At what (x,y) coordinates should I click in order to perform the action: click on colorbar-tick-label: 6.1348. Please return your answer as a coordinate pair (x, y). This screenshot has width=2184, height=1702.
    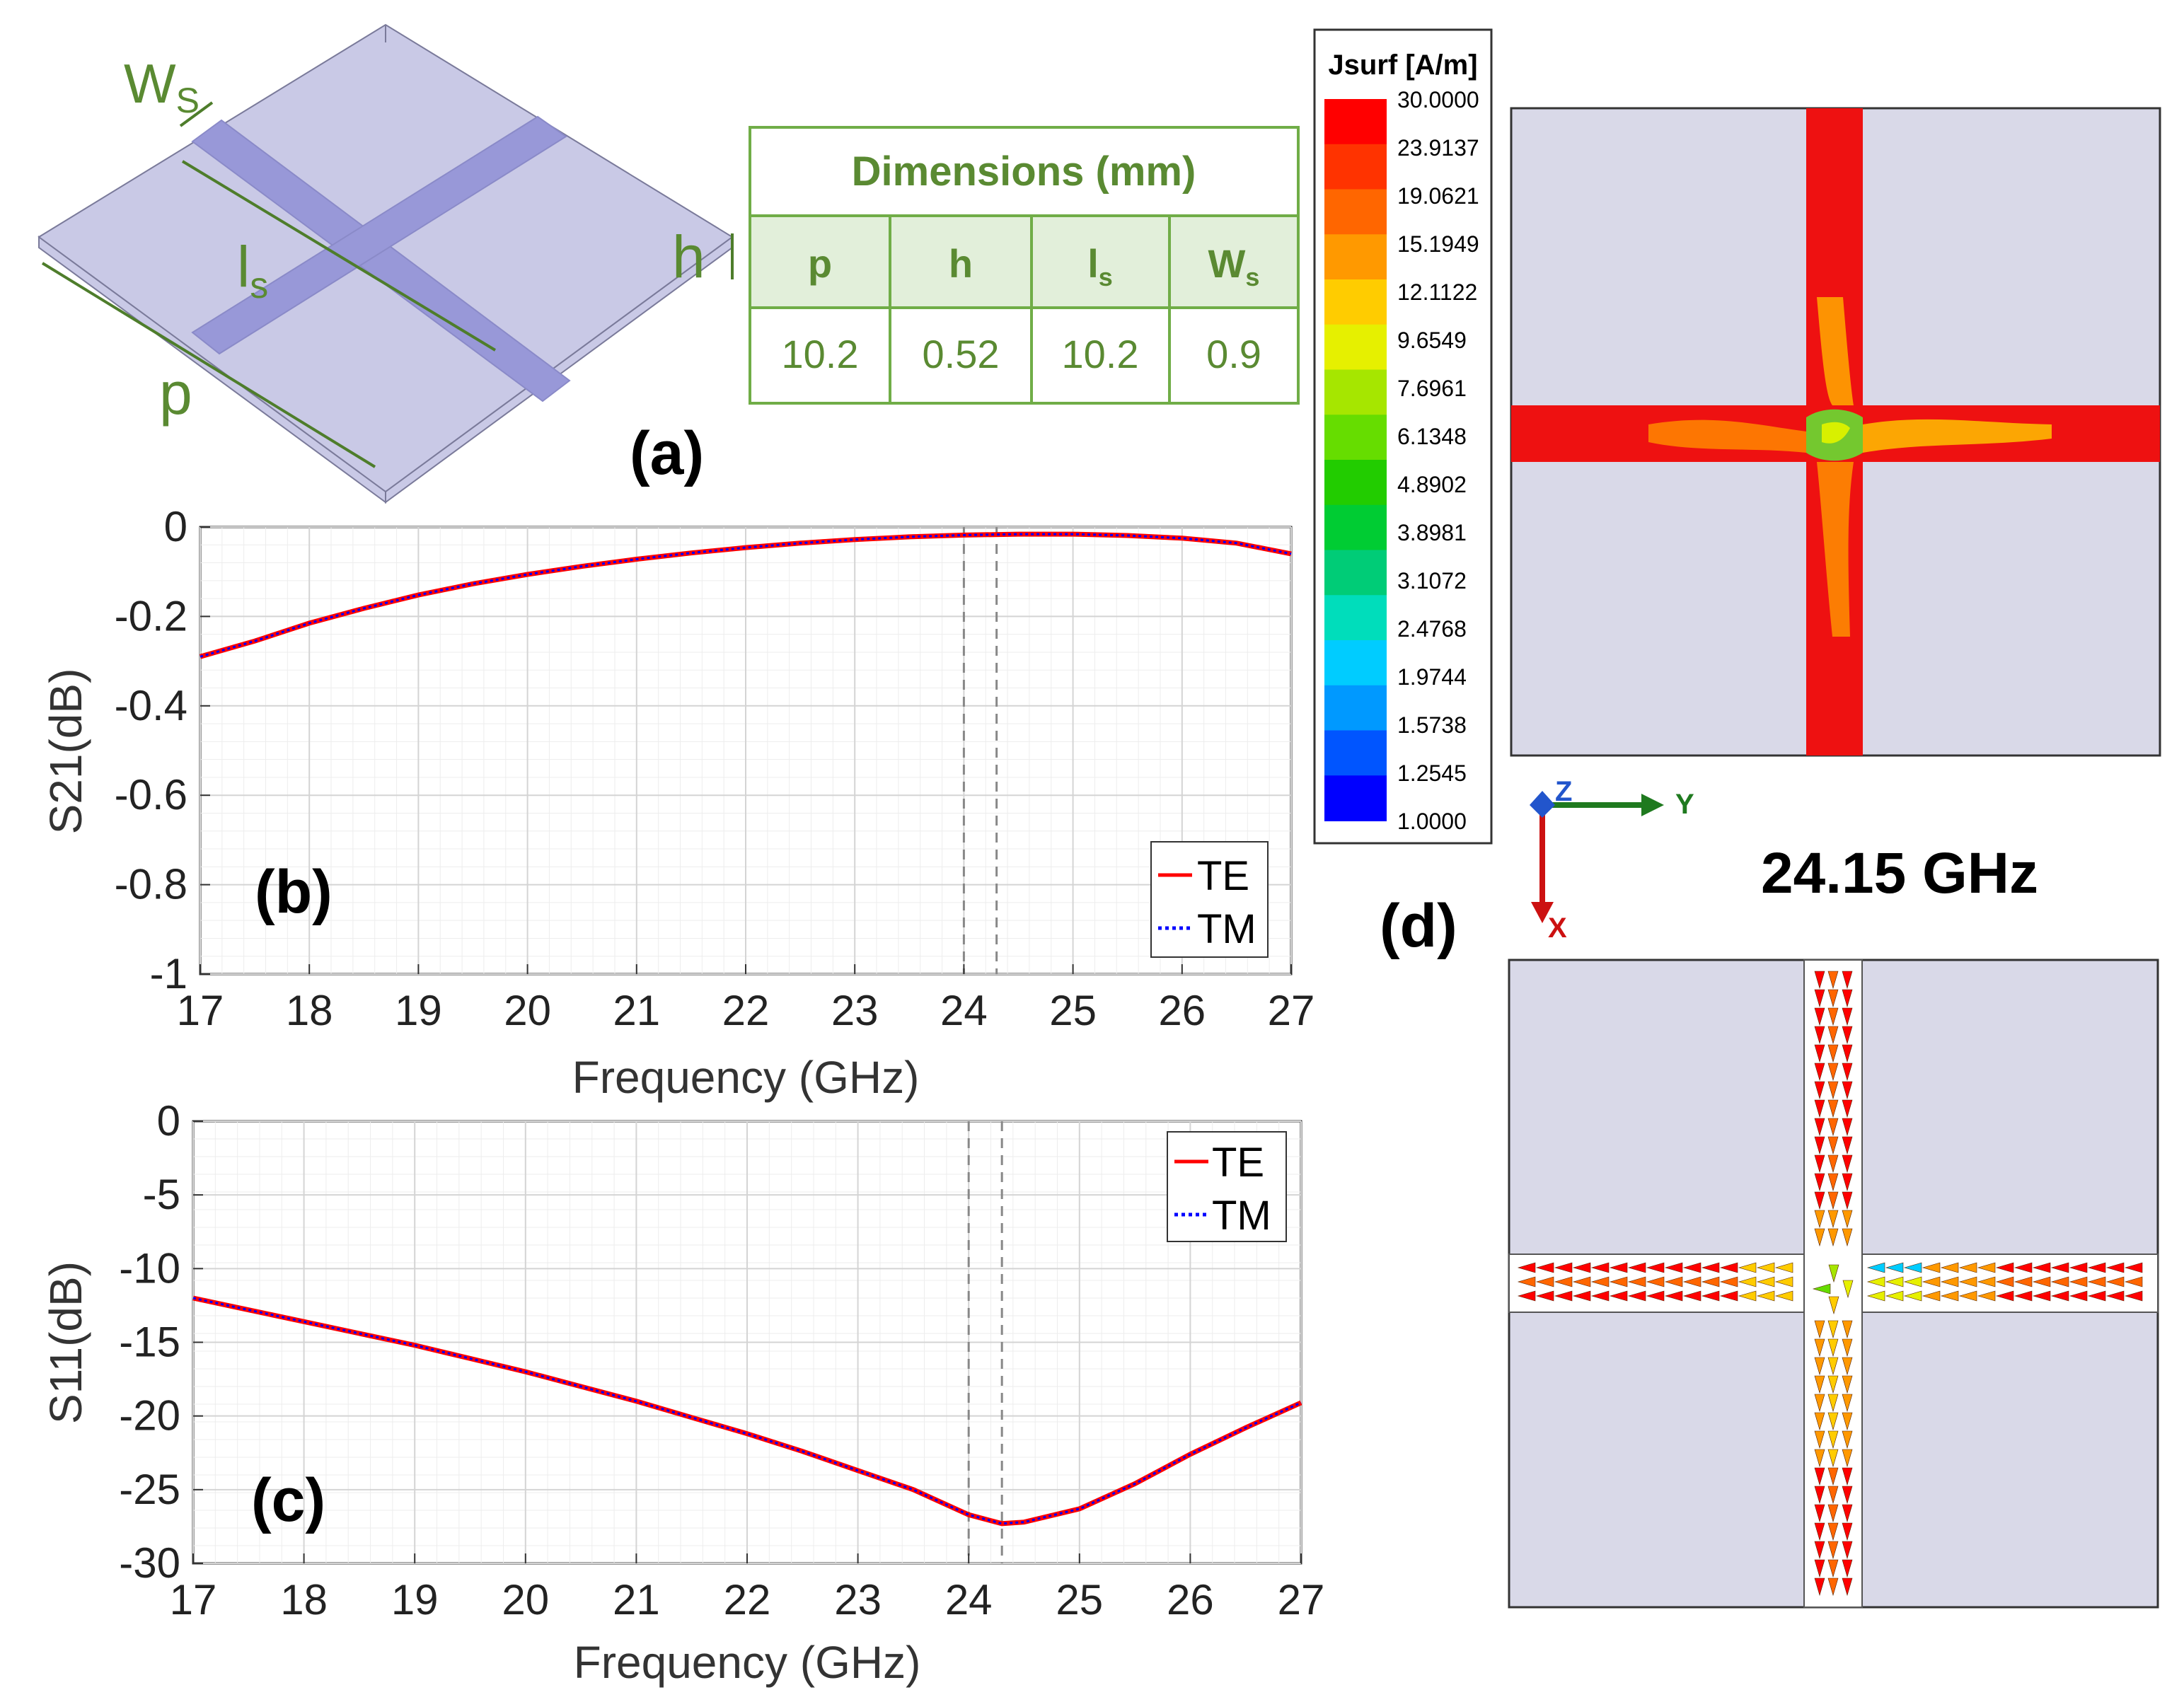
    Looking at the image, I should click on (1432, 437).